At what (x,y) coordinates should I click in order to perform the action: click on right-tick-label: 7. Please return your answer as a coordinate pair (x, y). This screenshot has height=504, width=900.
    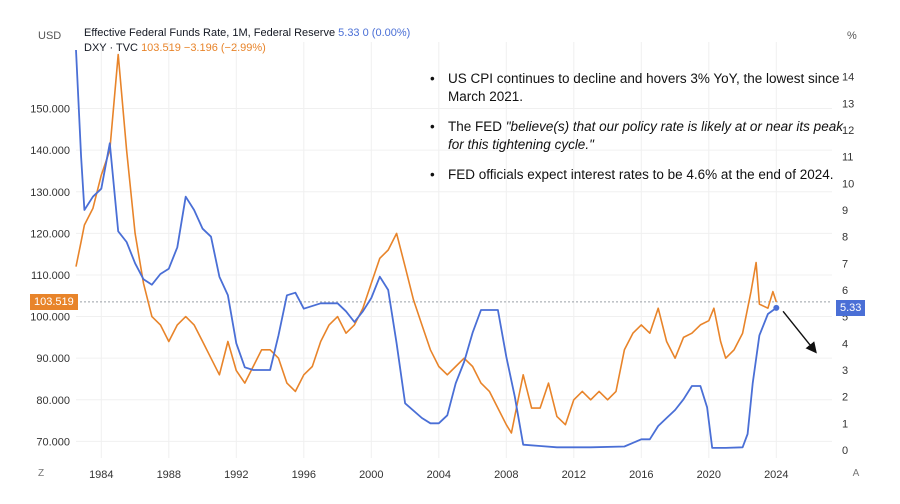
    Looking at the image, I should click on (845, 264).